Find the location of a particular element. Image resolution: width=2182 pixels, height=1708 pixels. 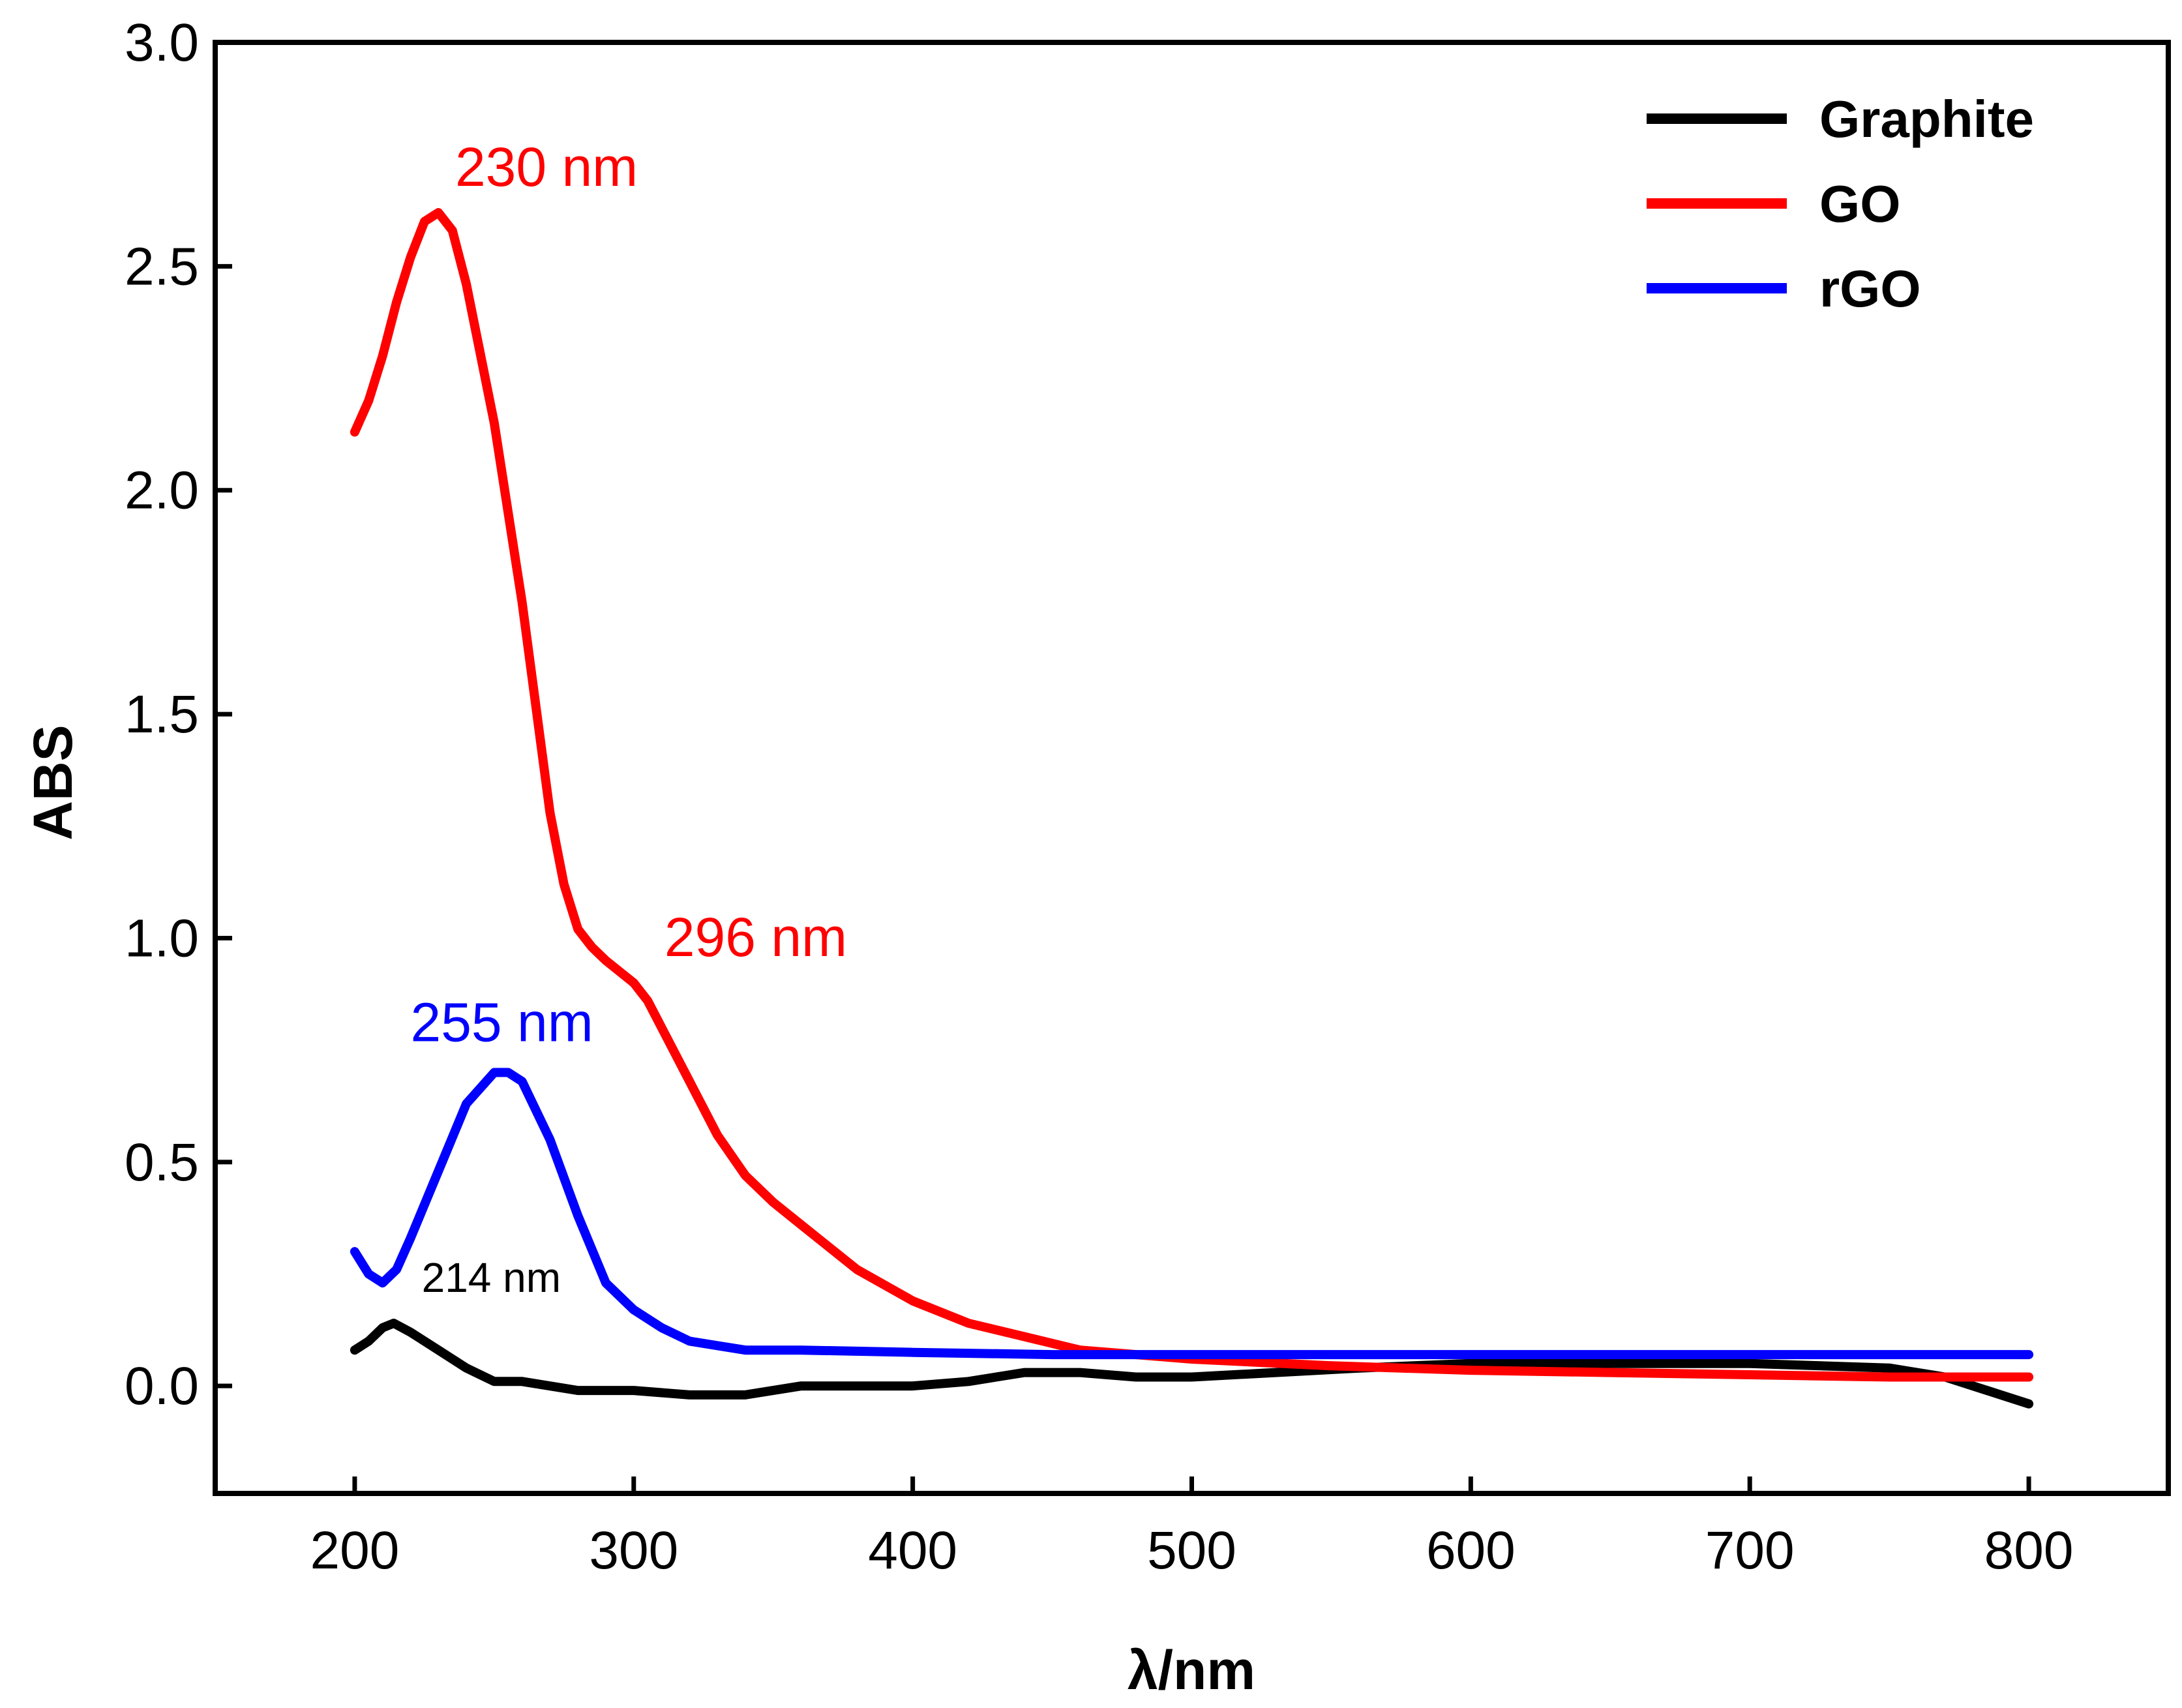

y-tick-label: 0.5 is located at coordinates (162, 1162).